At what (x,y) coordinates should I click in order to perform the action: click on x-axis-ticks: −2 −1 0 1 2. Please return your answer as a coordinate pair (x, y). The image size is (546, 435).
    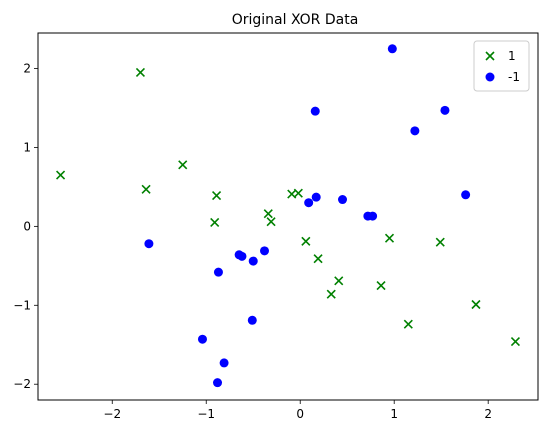
    Looking at the image, I should click on (297, 410).